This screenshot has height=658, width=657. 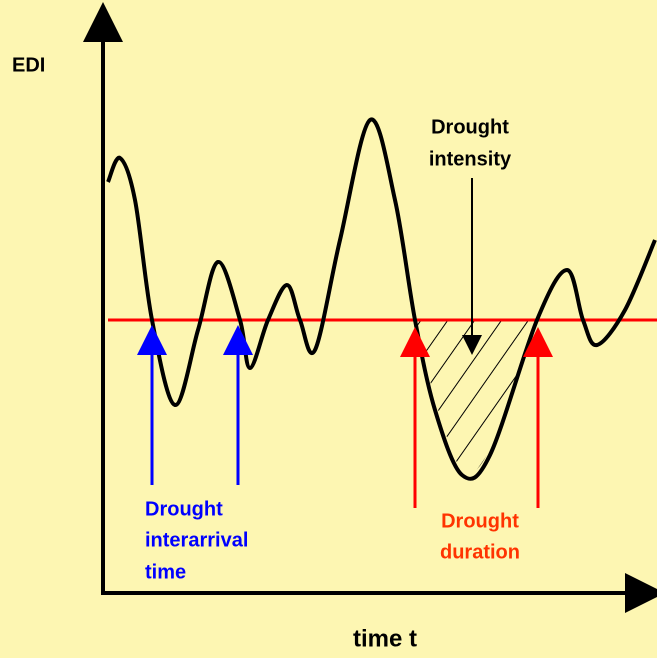 What do you see at coordinates (28, 65) in the screenshot?
I see `y-axis-label: EDI` at bounding box center [28, 65].